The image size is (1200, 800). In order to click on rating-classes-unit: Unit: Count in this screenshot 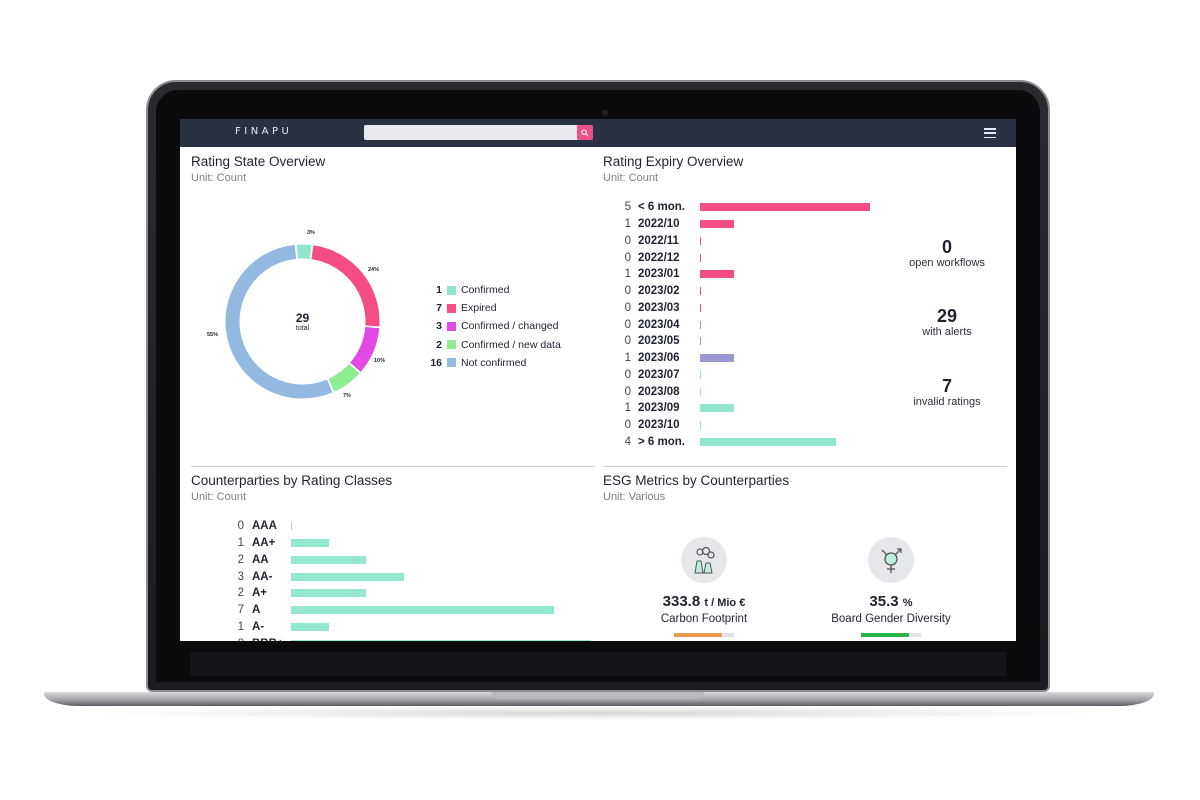, I will do `click(219, 497)`.